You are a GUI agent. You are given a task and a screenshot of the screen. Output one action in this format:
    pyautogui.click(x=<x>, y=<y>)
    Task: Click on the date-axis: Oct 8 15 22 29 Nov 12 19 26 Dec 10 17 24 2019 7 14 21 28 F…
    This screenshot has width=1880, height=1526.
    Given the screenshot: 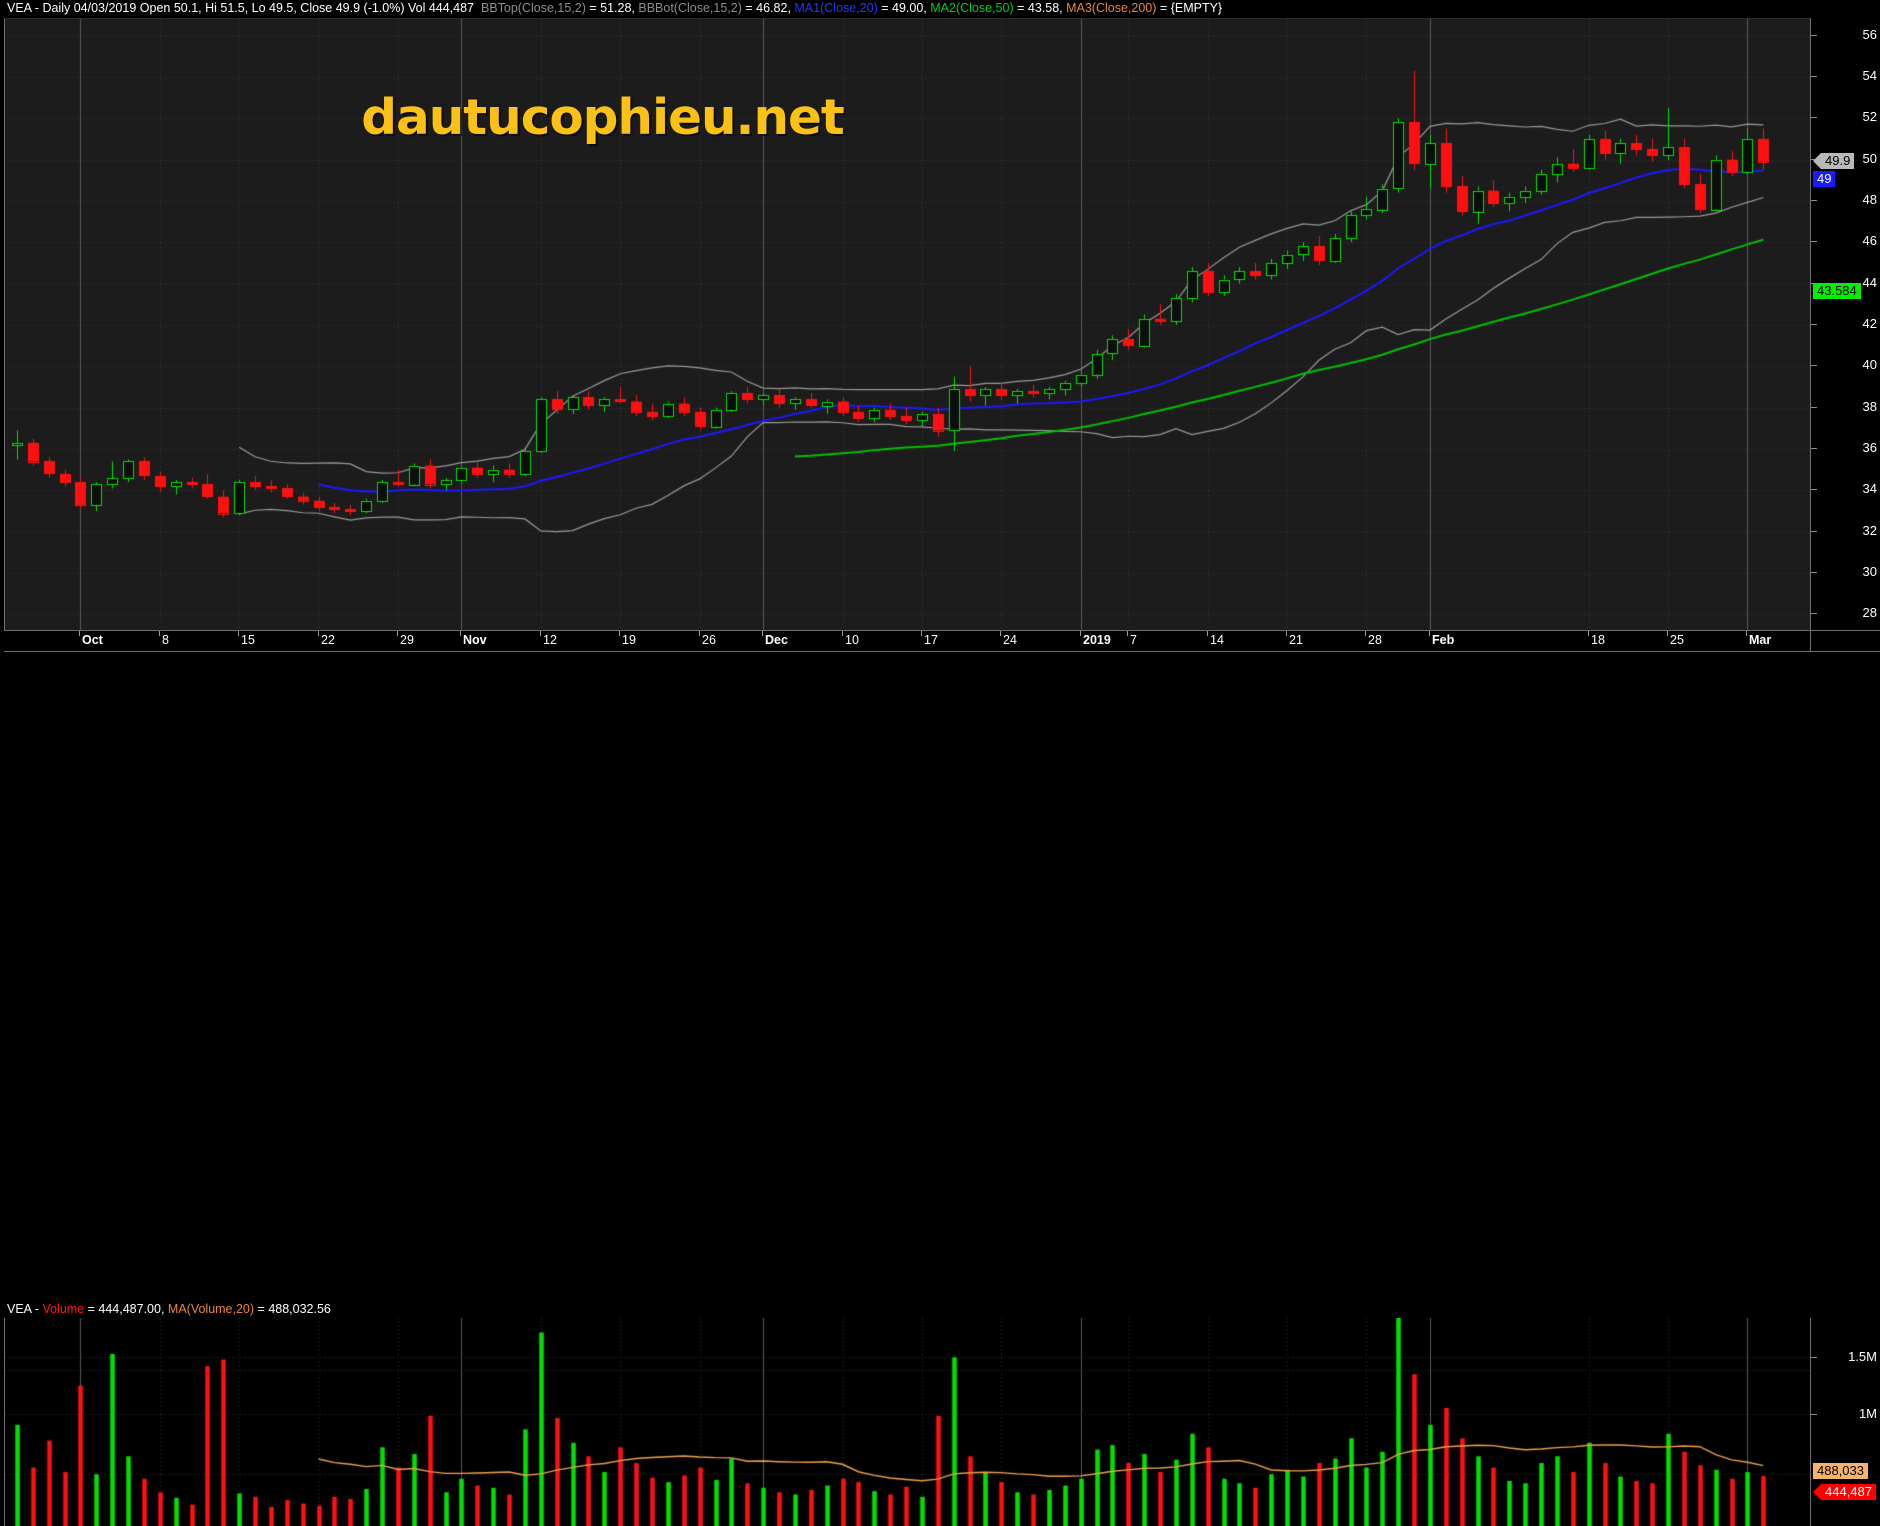 What is the action you would take?
    pyautogui.click(x=907, y=641)
    